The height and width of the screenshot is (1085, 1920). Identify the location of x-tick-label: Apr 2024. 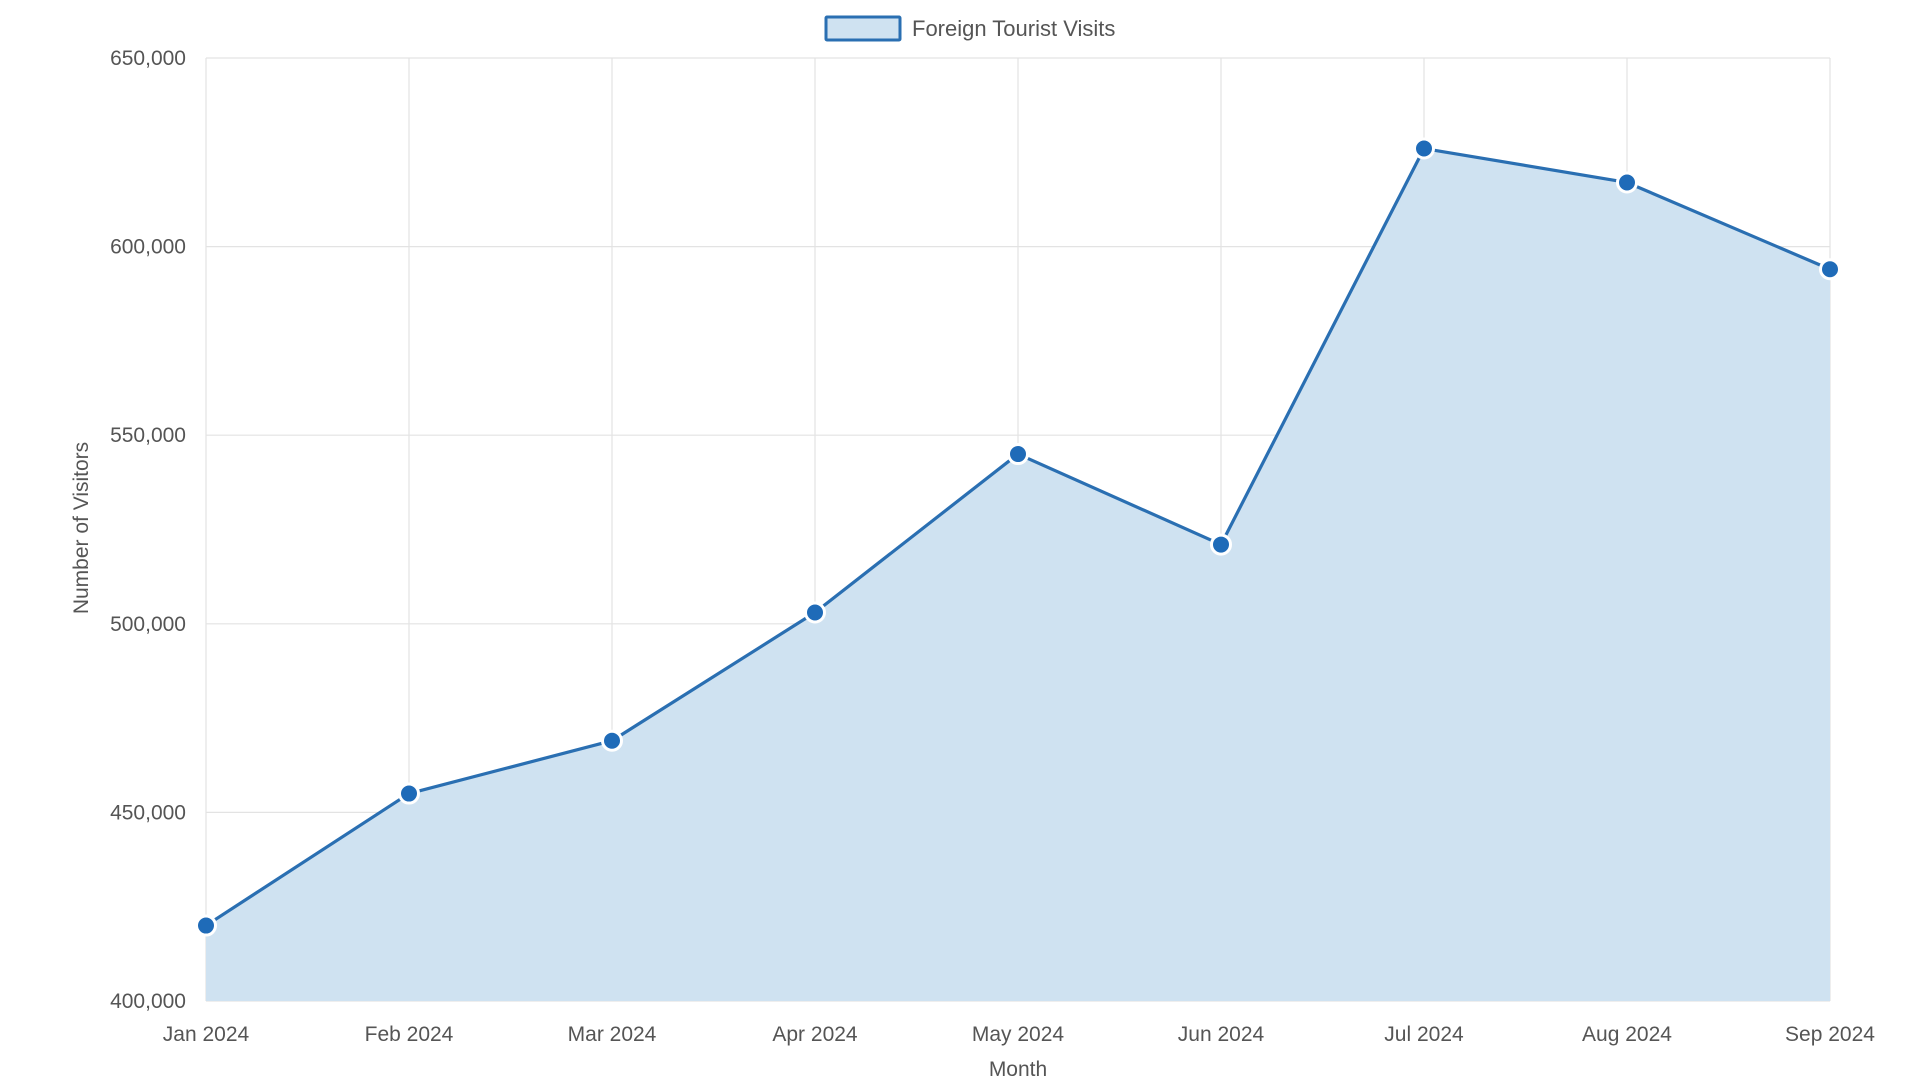
(815, 1034).